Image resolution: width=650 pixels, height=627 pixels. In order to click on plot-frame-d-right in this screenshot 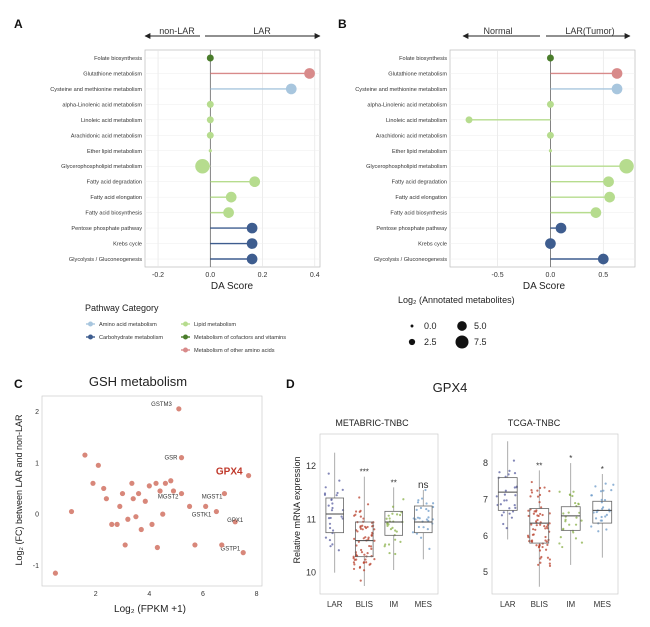, I will do `click(555, 514)`.